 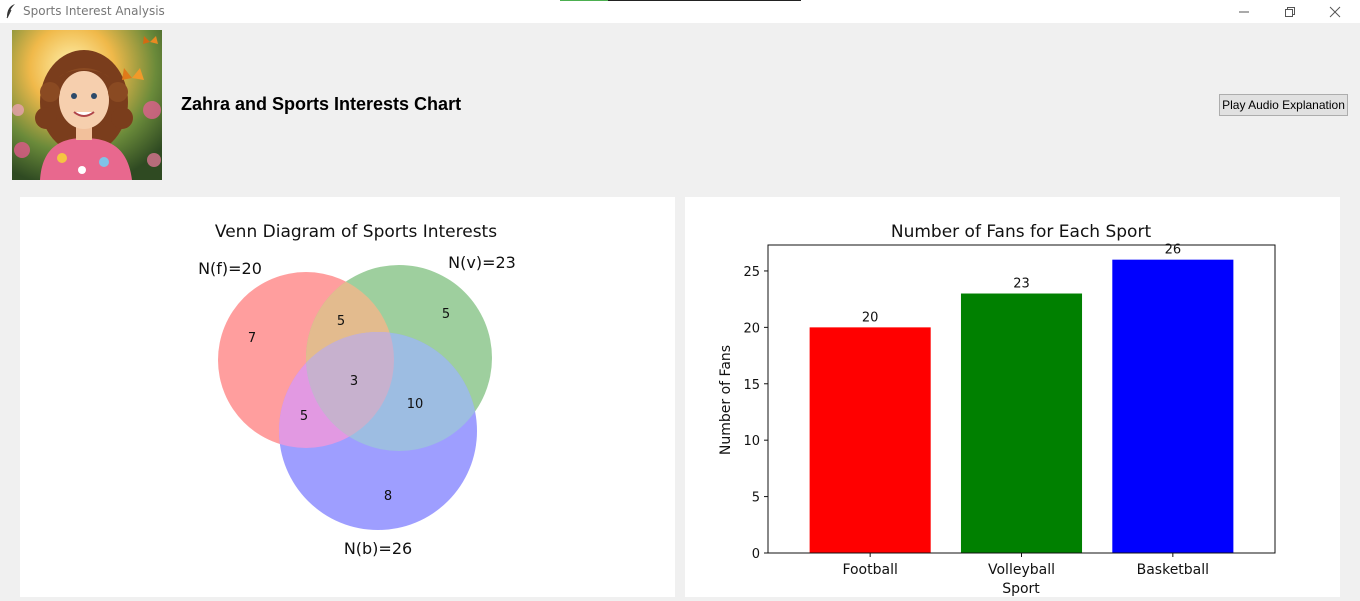 I want to click on bar-value-label: 23, so click(x=1021, y=284).